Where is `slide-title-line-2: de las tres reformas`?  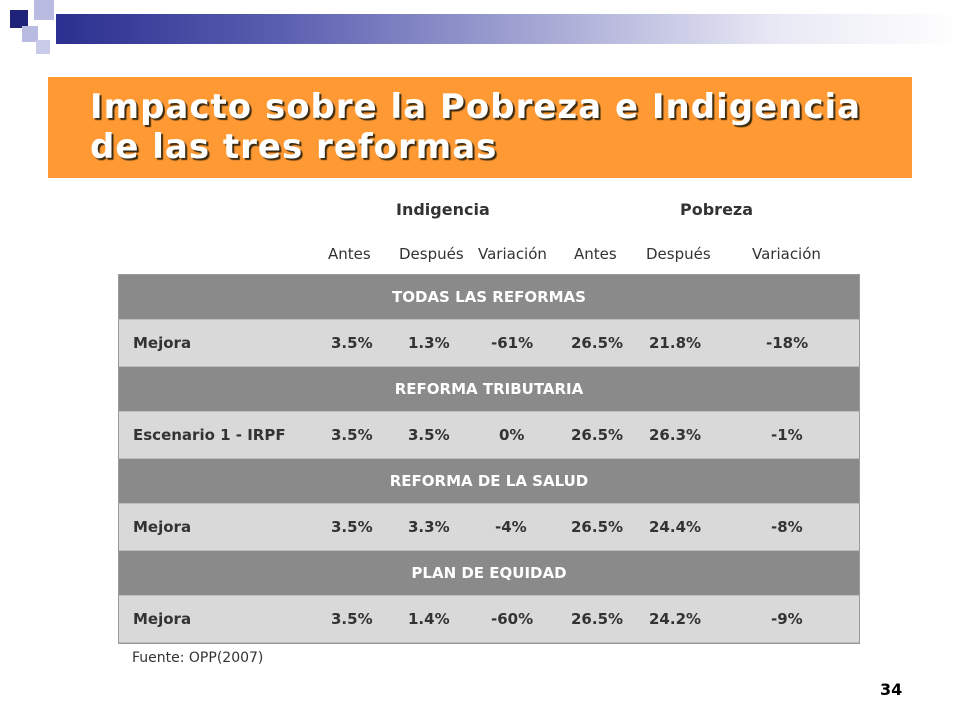
slide-title-line-2: de las tres reformas is located at coordinates (294, 147).